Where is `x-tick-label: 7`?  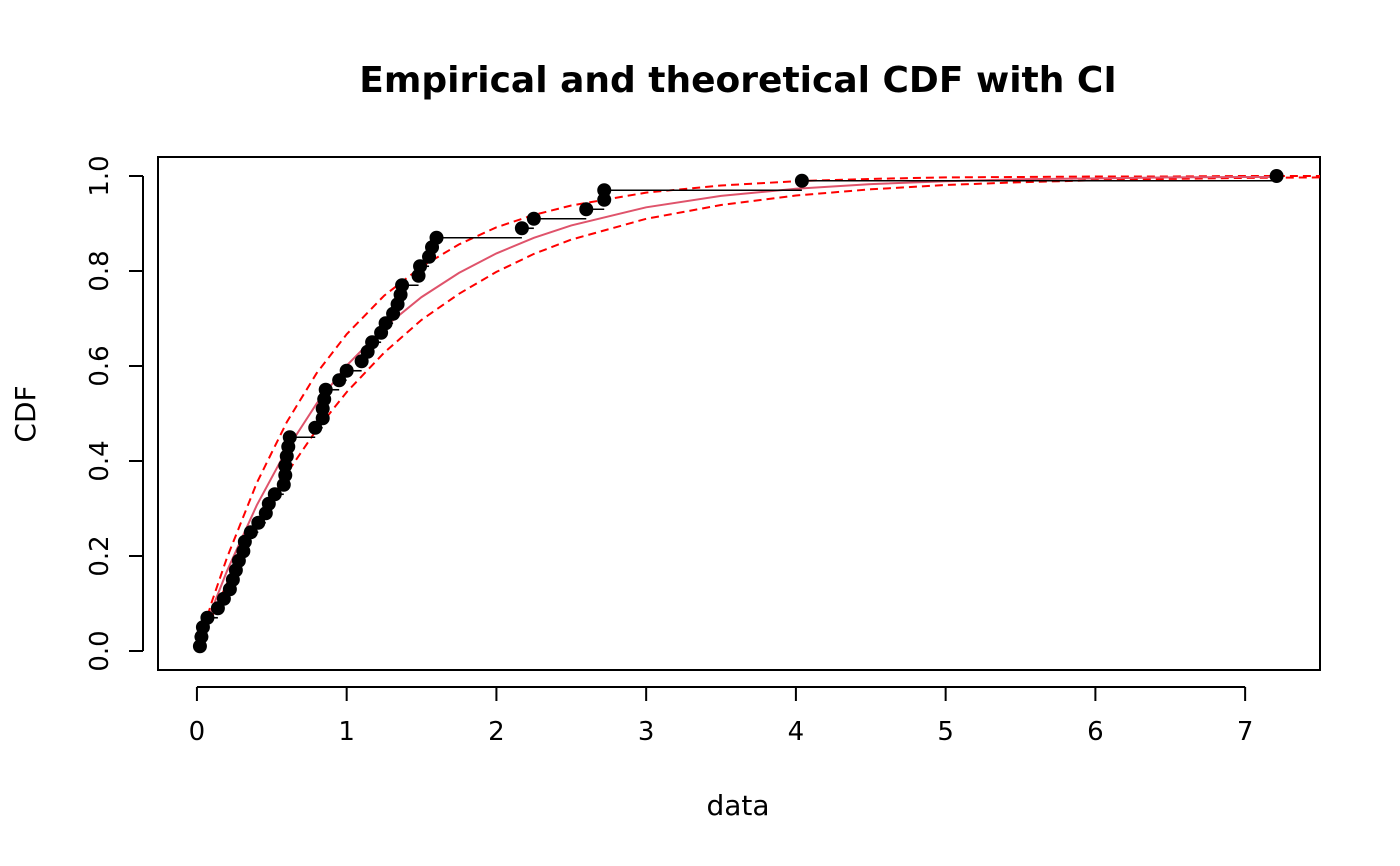
x-tick-label: 7 is located at coordinates (1245, 732).